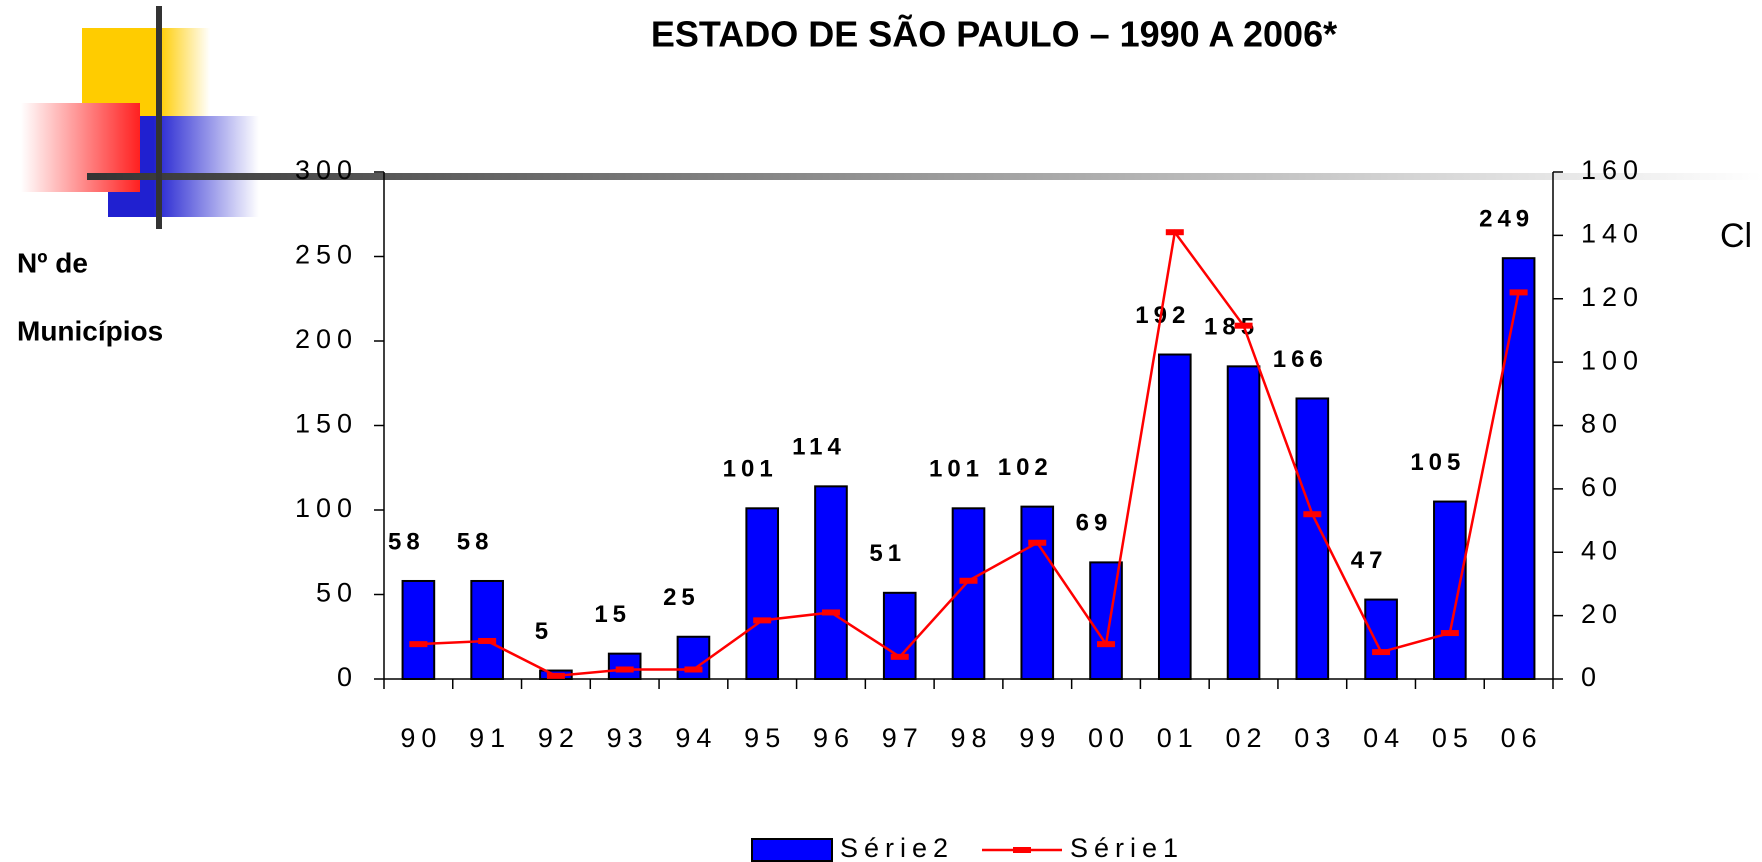  What do you see at coordinates (612, 614) in the screenshot?
I see `data-label: 15` at bounding box center [612, 614].